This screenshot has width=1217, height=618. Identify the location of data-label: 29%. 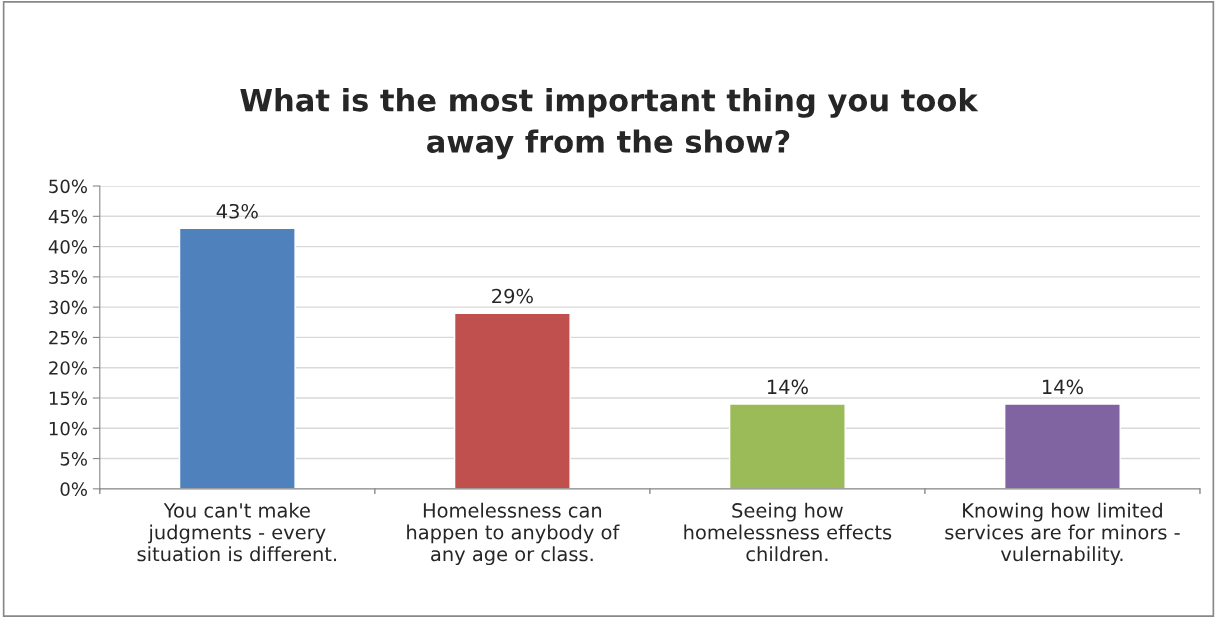
(512, 296).